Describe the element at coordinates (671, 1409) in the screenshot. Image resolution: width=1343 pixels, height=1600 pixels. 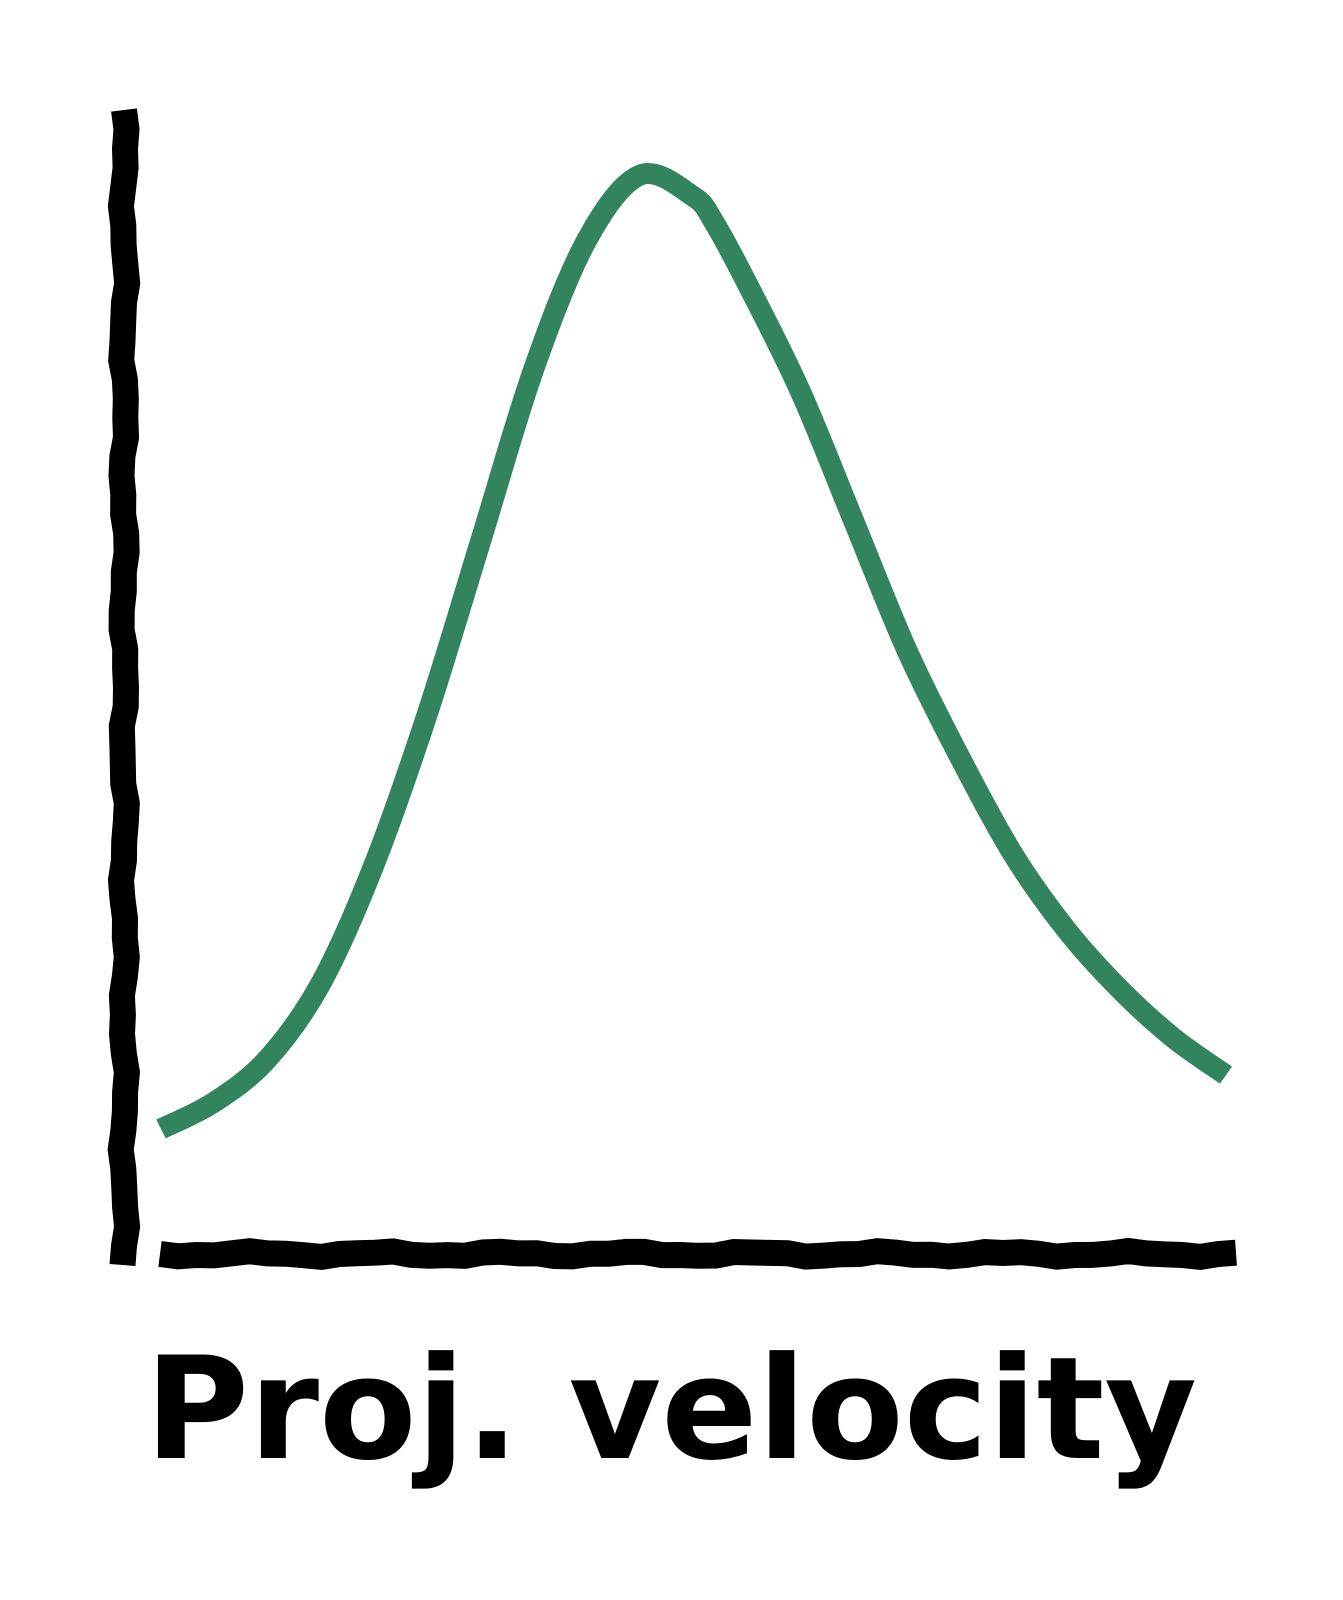
I see `x-axis-label: Proj. velocity` at that location.